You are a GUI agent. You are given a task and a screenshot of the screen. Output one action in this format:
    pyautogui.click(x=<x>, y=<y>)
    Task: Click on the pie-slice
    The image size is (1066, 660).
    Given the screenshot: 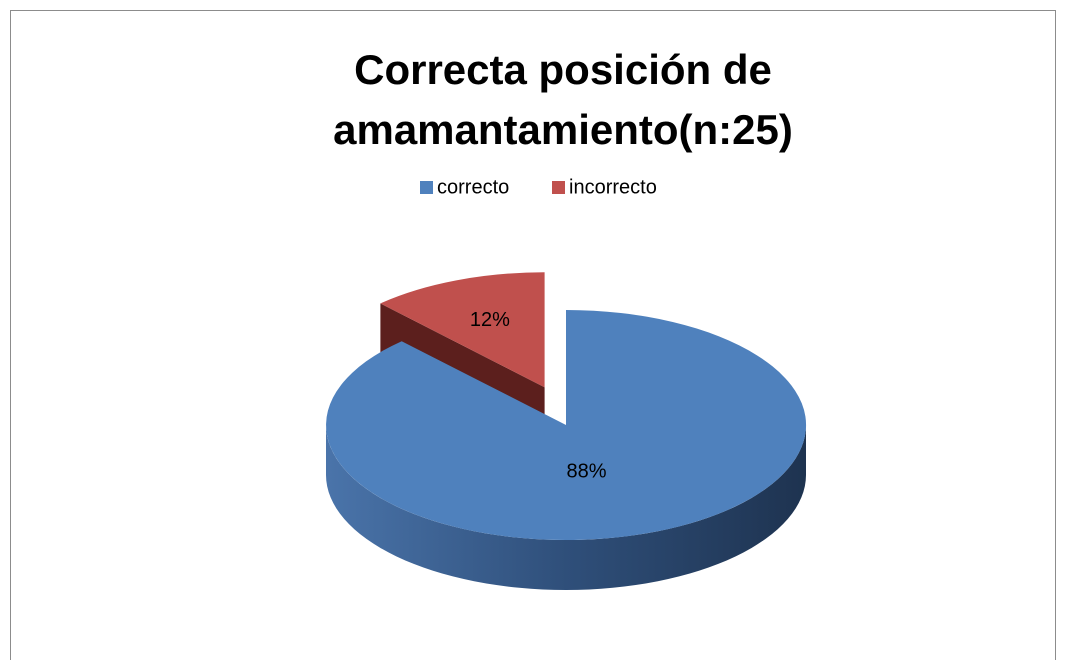 What is the action you would take?
    pyautogui.click(x=462, y=330)
    